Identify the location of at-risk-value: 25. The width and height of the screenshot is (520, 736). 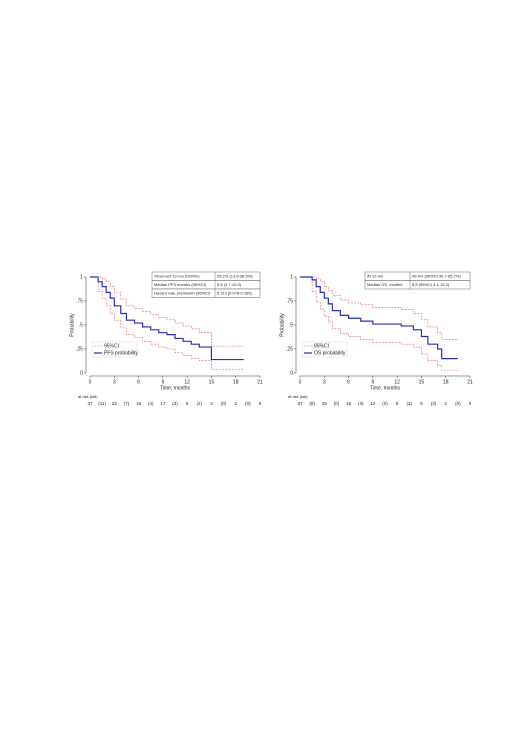
(325, 403).